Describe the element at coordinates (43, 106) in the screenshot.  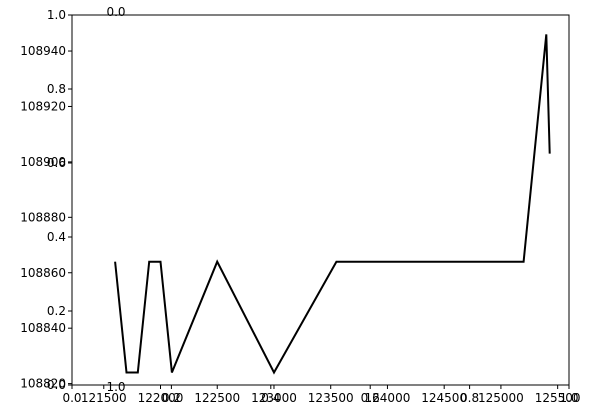
I see `y-tick-label: 108920` at that location.